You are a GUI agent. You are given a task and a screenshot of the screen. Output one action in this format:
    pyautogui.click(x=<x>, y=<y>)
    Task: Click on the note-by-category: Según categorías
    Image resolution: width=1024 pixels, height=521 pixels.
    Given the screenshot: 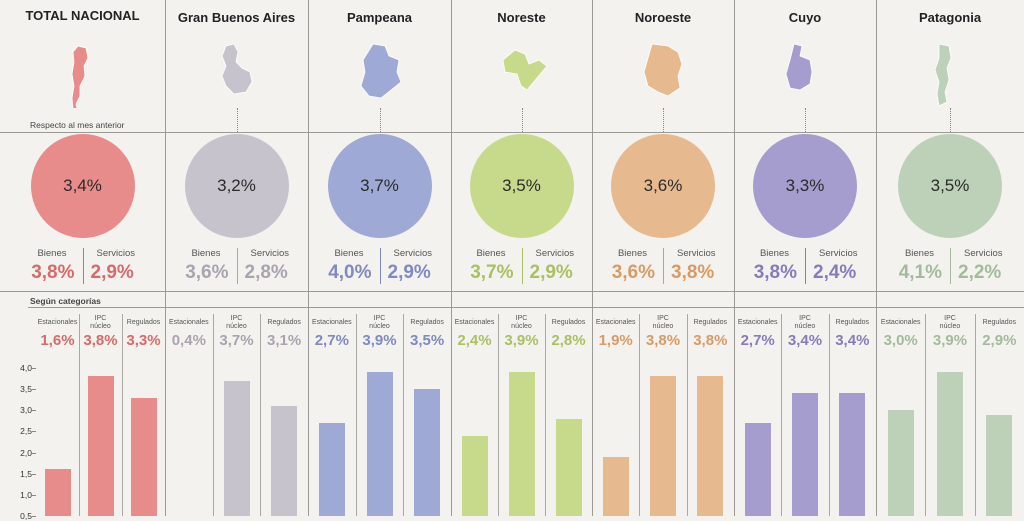 What is the action you would take?
    pyautogui.click(x=65, y=301)
    